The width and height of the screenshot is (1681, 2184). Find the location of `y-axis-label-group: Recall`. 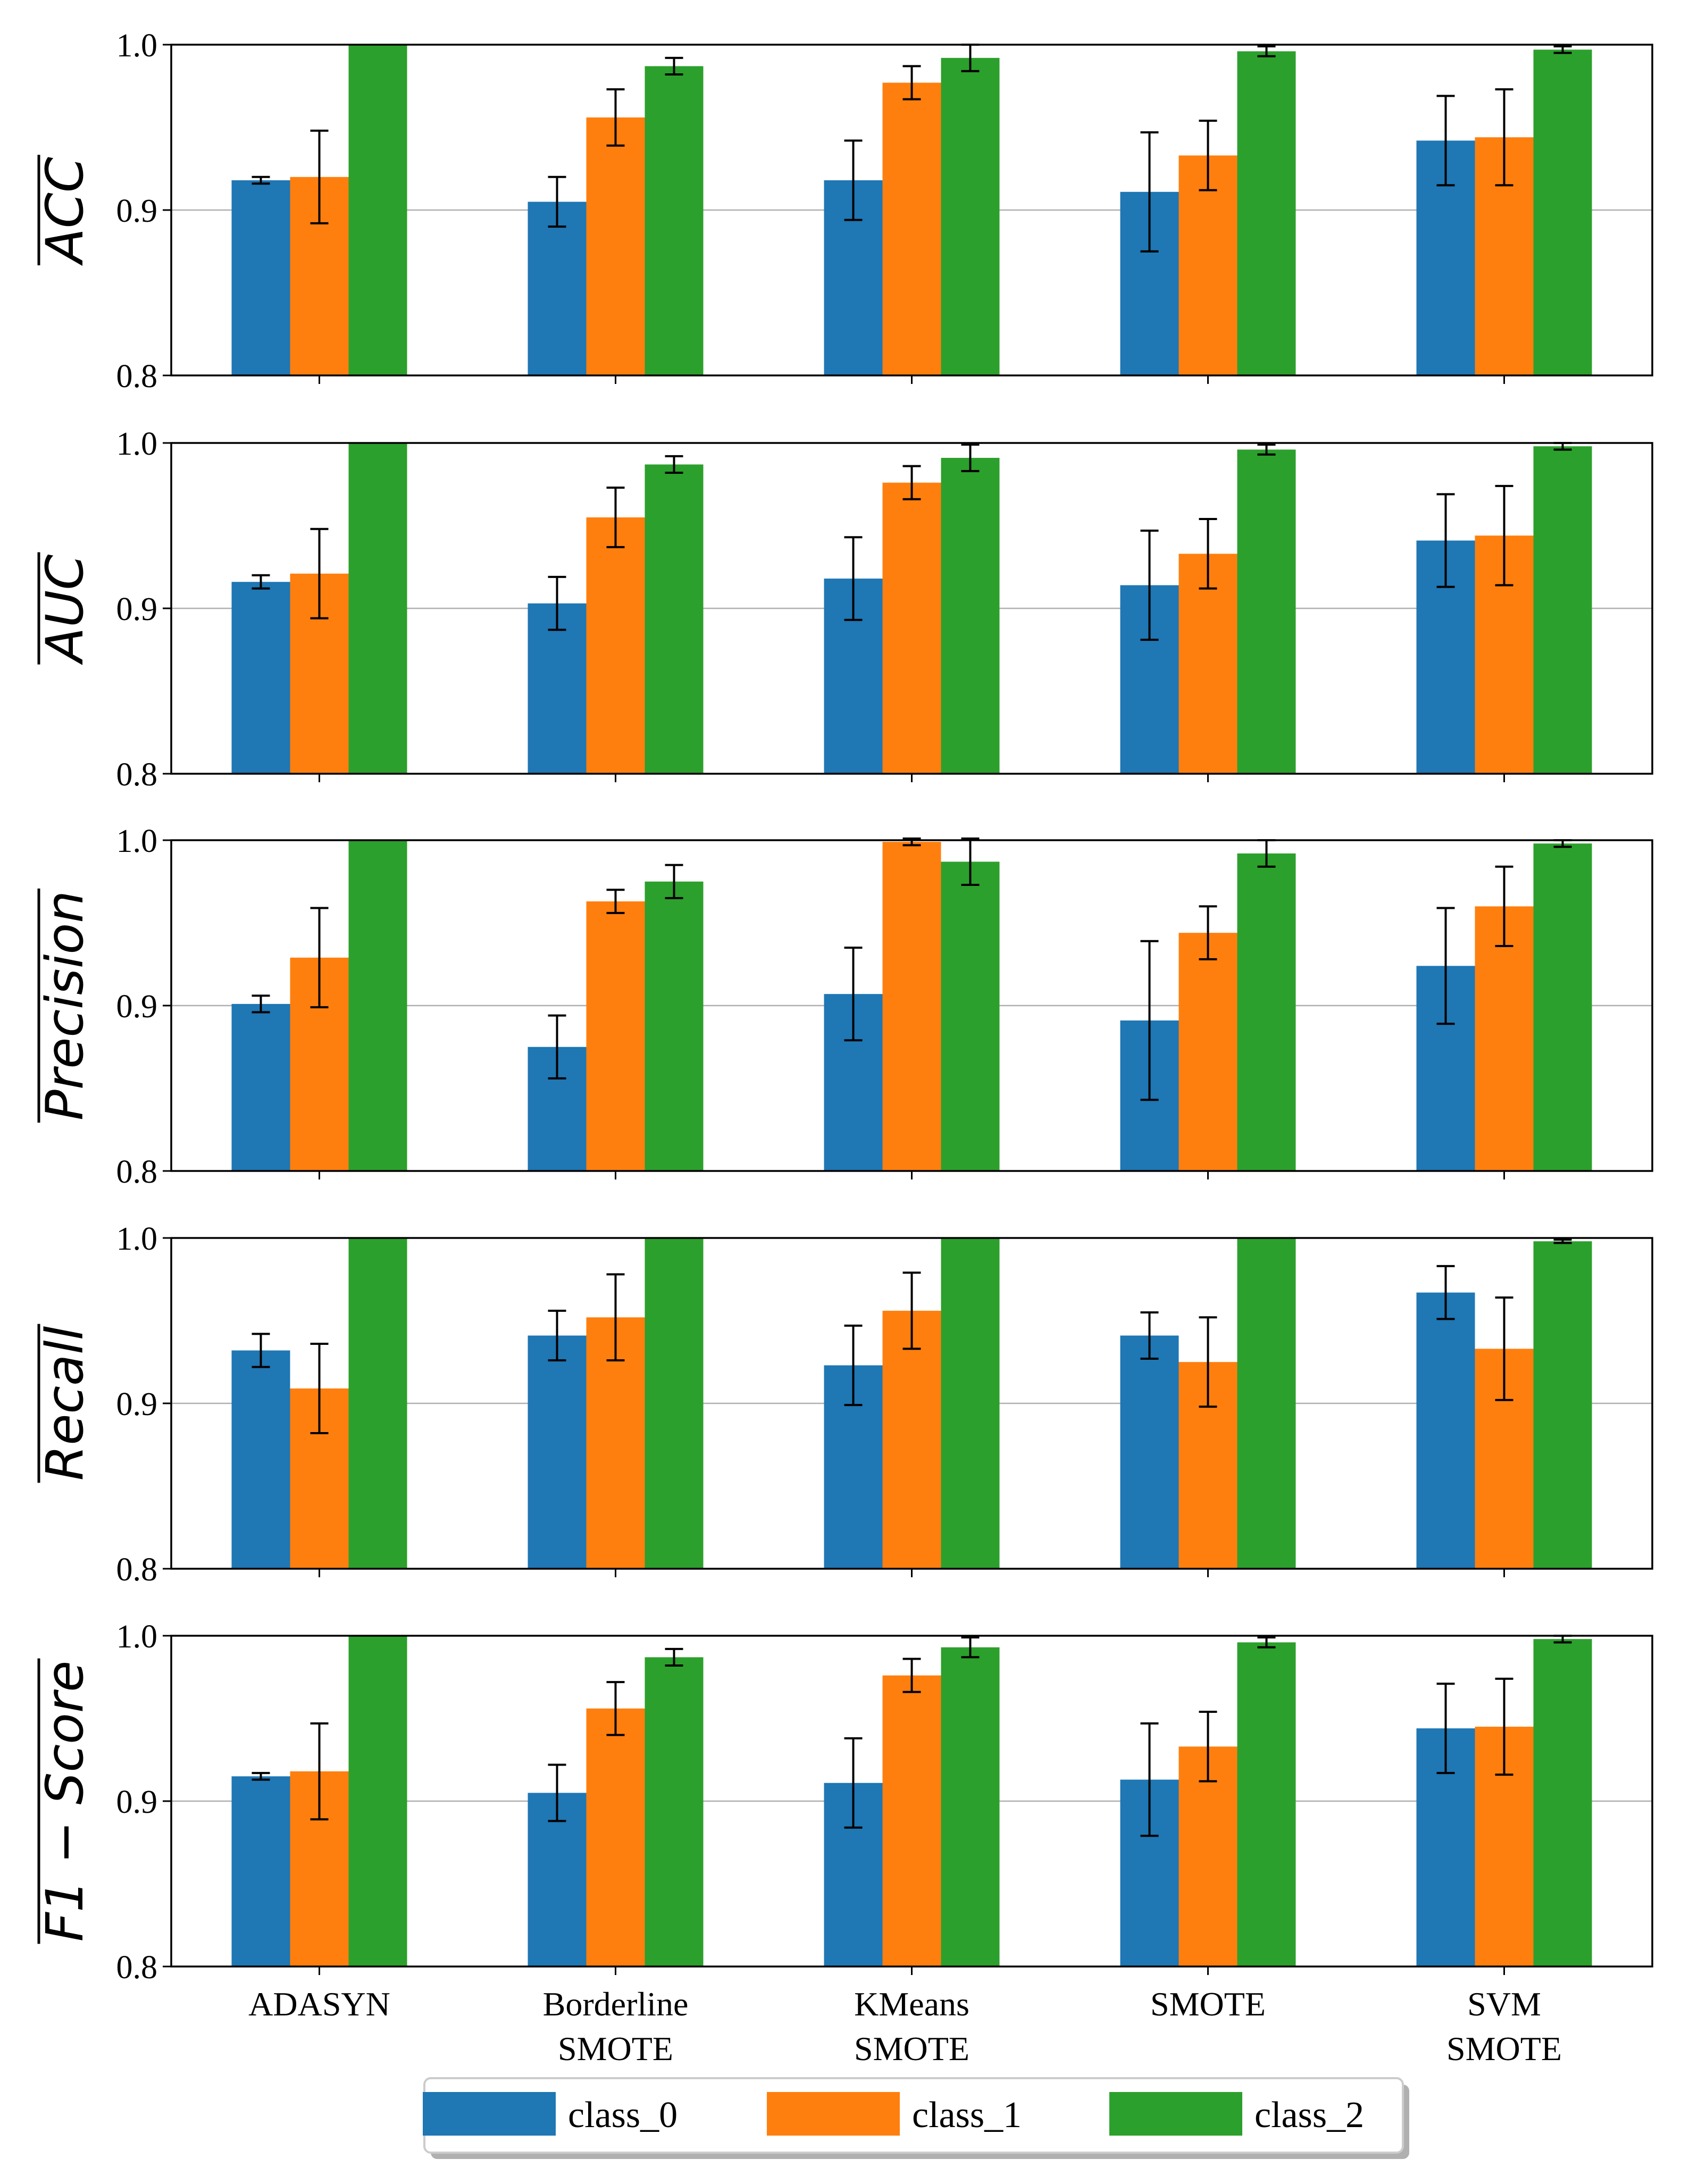

y-axis-label-group: Recall is located at coordinates (65, 1403).